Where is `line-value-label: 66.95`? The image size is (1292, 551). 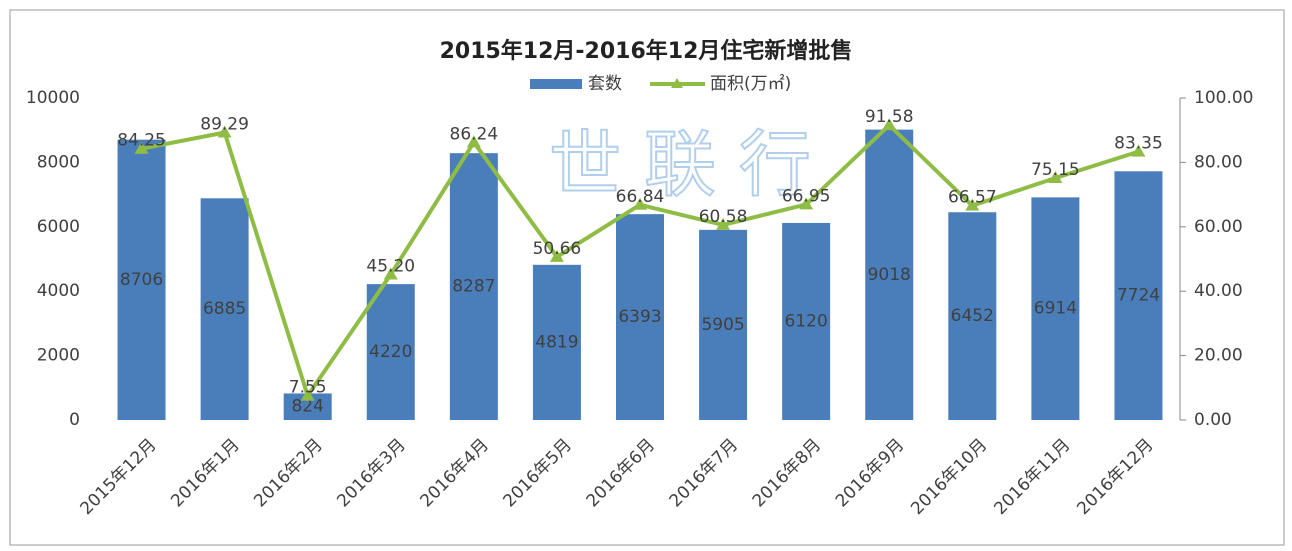
line-value-label: 66.95 is located at coordinates (806, 196).